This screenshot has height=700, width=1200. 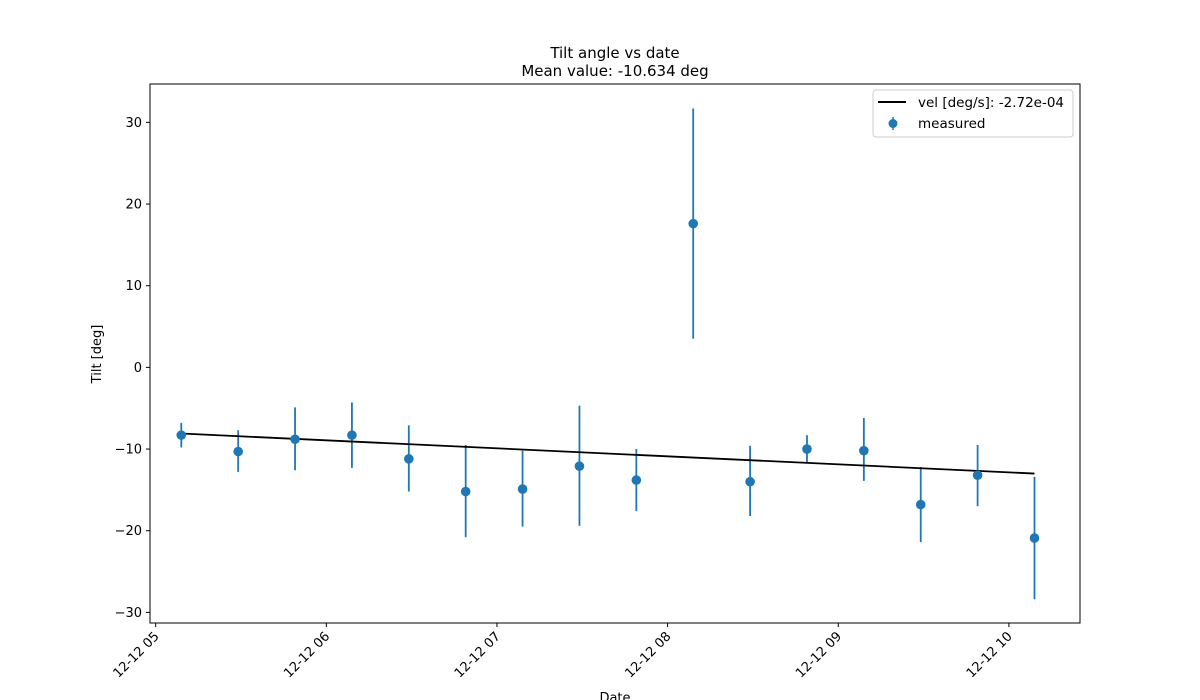 I want to click on y-axis: −30 −20 −10 0 10 20 30, so click(x=132, y=368).